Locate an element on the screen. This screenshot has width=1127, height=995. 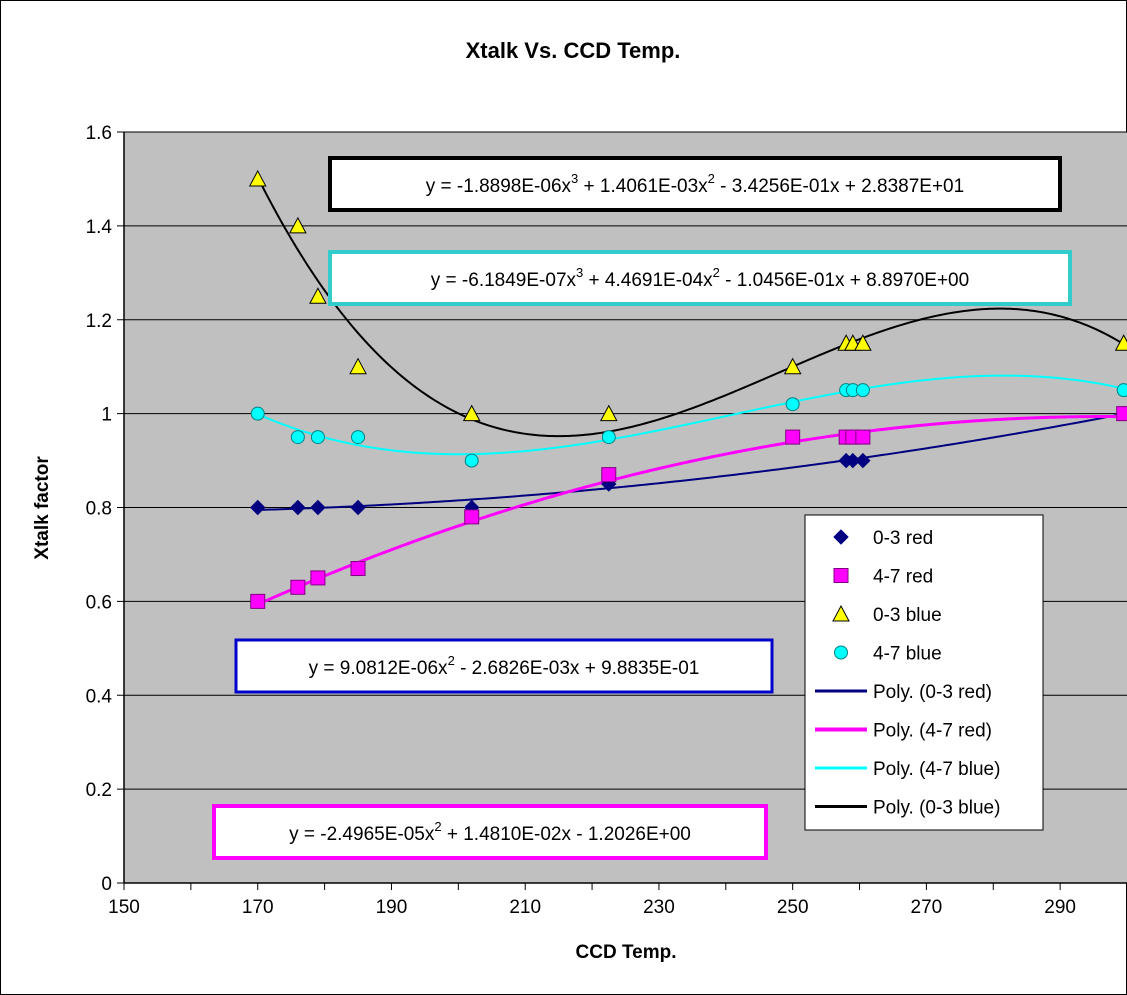
equation-segment: - 2.6826E-03x + 9.8835E-01 is located at coordinates (577, 668).